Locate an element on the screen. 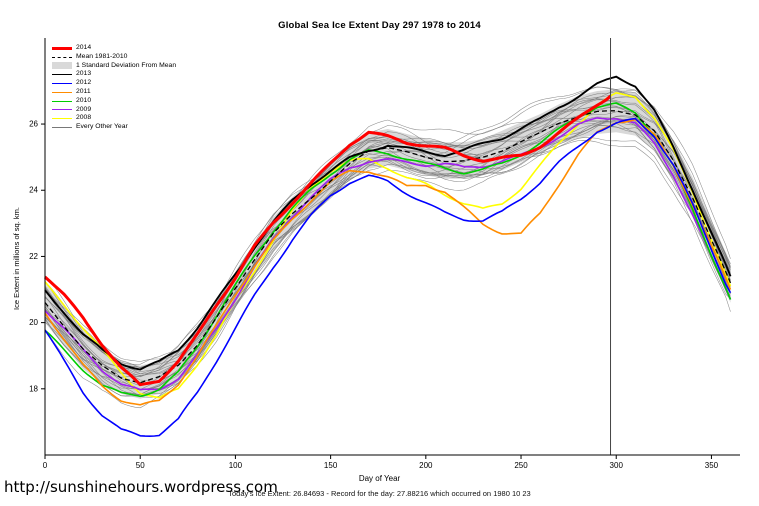  legend-label: 2013 is located at coordinates (84, 74).